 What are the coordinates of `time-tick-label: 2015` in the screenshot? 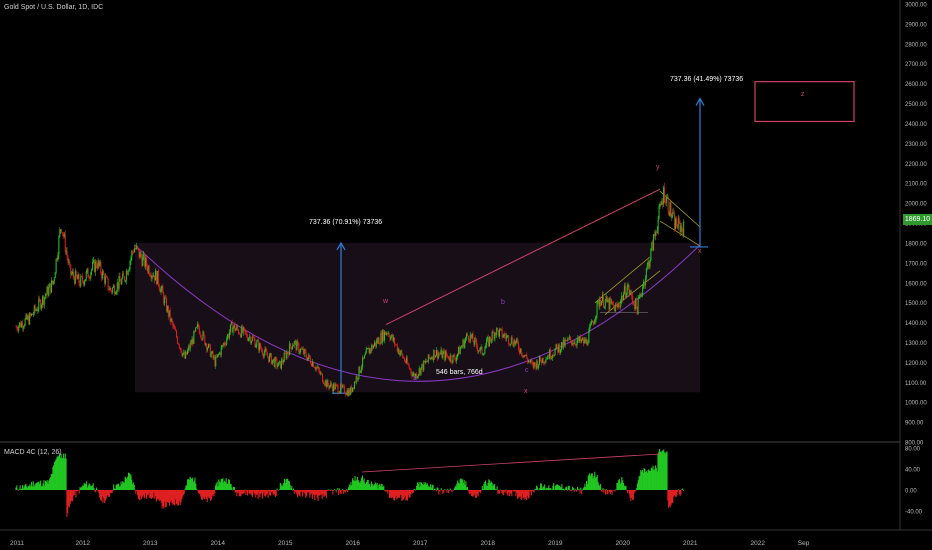 It's located at (285, 543).